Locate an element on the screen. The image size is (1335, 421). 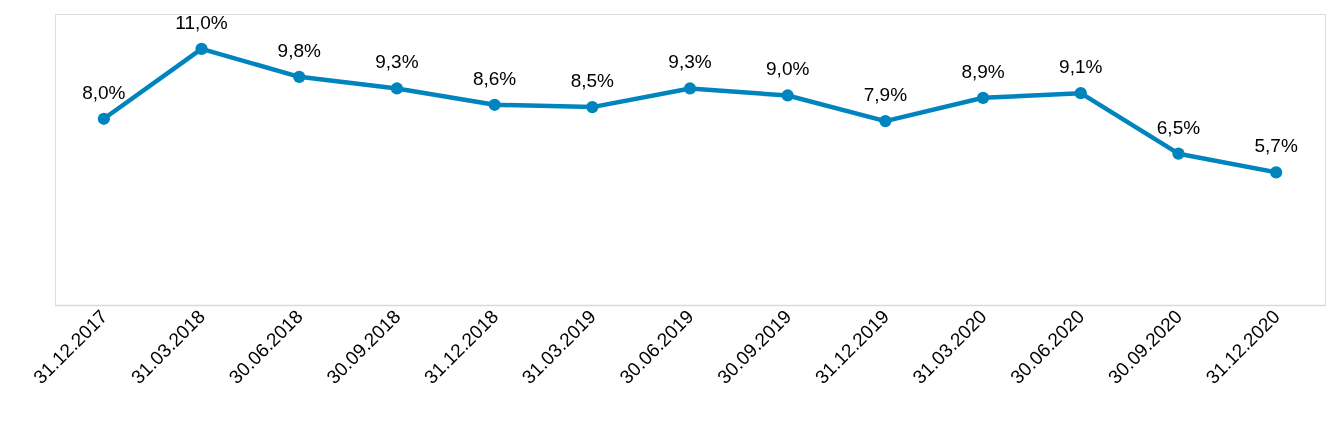
data-label: 8,0% is located at coordinates (104, 92).